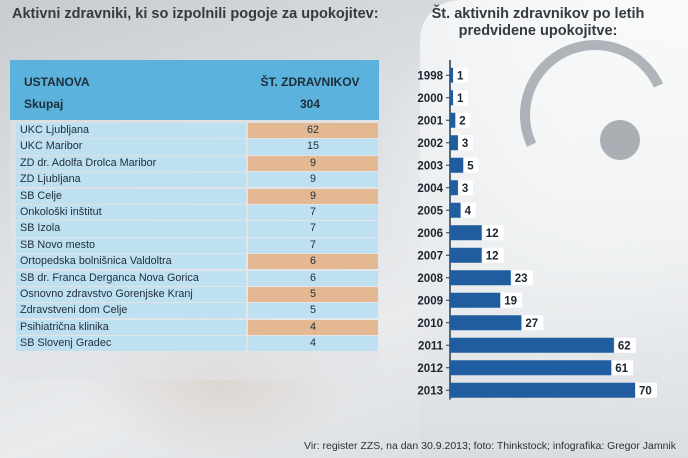 The image size is (688, 458). I want to click on table-row: Psihiatrična klinika 4, so click(194, 327).